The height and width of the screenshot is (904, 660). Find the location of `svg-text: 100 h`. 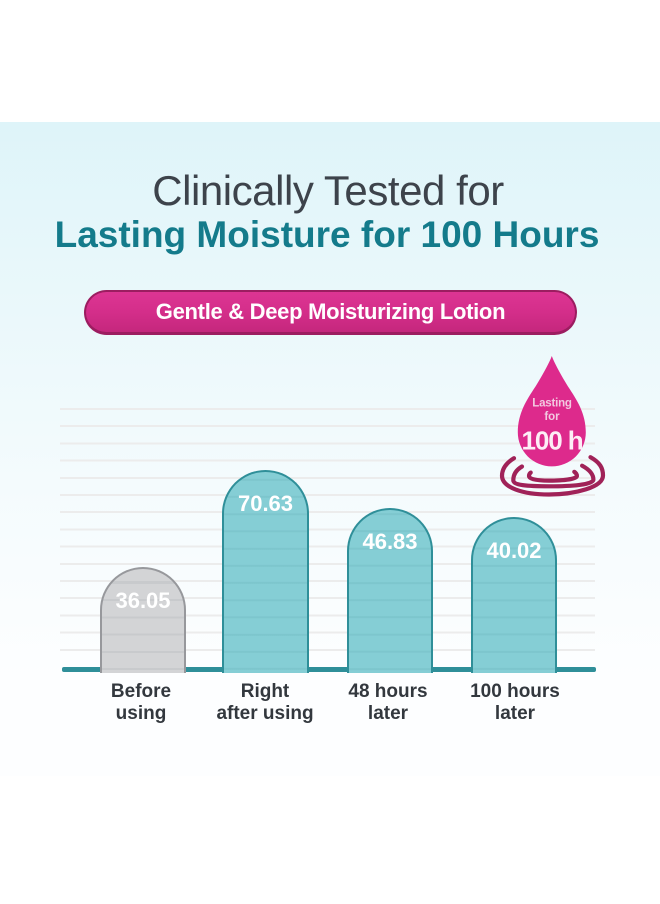

svg-text: 100 h is located at coordinates (552, 441).